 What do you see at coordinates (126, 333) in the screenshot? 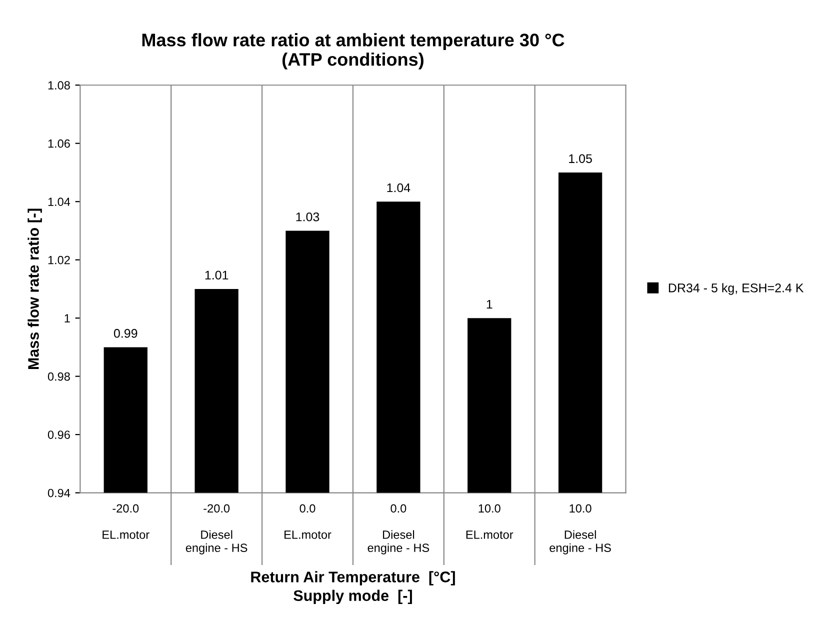
I see `data-label: 0.99` at bounding box center [126, 333].